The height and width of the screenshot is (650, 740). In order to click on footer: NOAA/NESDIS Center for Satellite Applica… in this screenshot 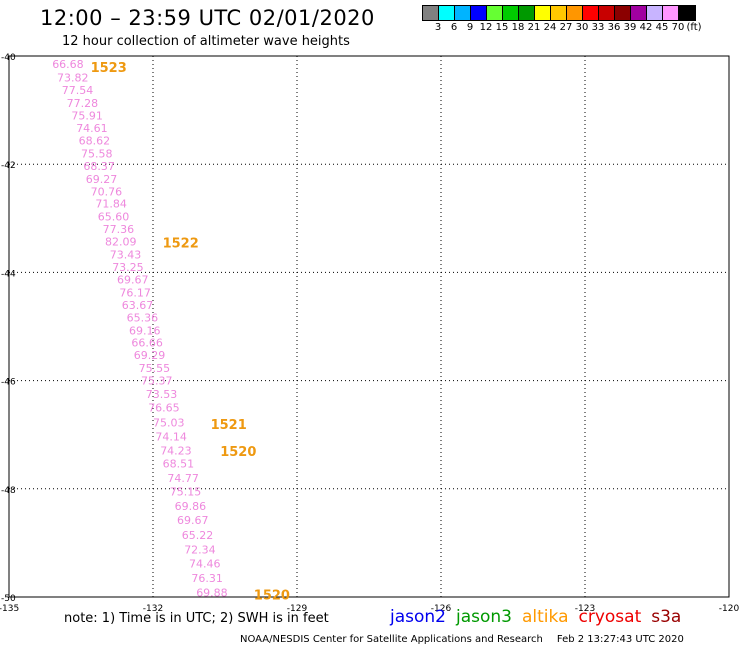, I will do `click(462, 639)`.